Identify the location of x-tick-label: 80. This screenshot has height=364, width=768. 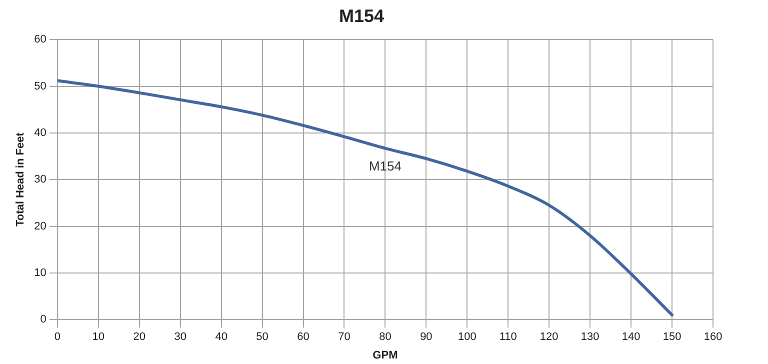
(385, 337).